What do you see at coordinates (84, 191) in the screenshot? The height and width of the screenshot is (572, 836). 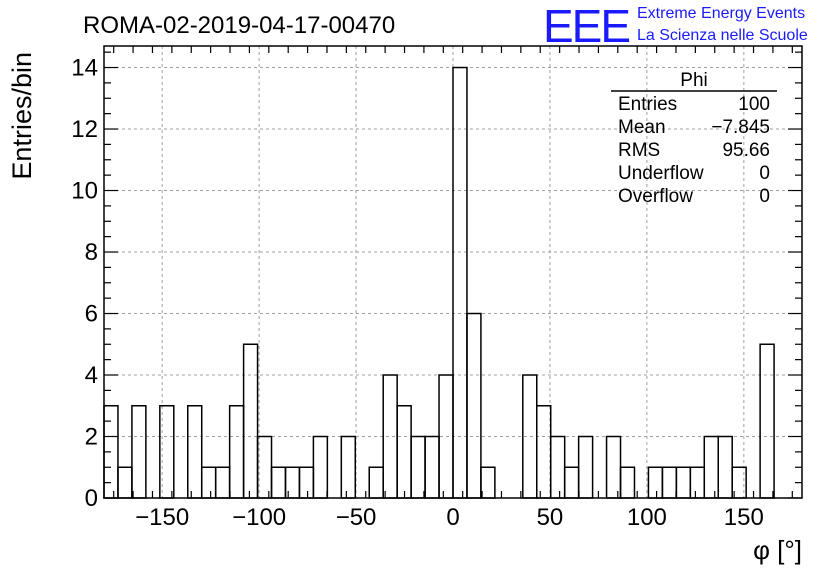 I see `y-tick-label: 10` at bounding box center [84, 191].